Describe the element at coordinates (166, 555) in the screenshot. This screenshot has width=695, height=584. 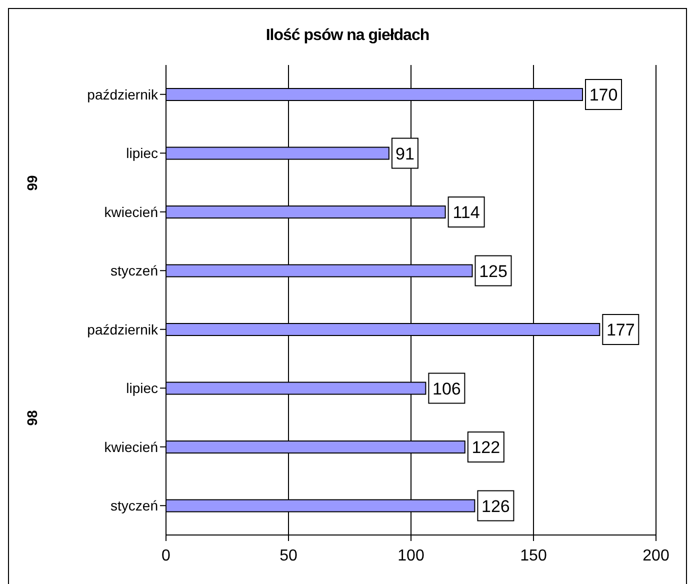
I see `x-tick-label: 0` at that location.